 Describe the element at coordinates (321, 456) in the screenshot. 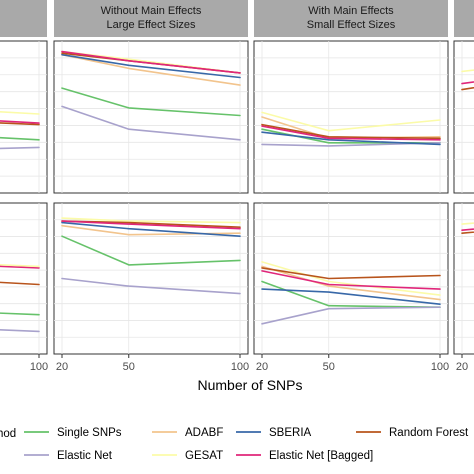

I see `legend-label: Elastic Net [Bagged]` at that location.